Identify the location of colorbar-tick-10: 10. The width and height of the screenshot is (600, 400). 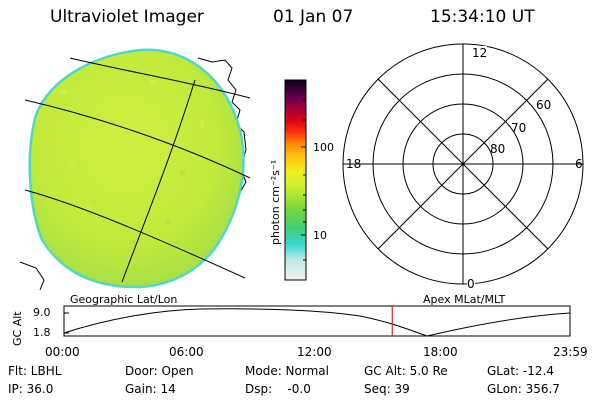
(320, 235).